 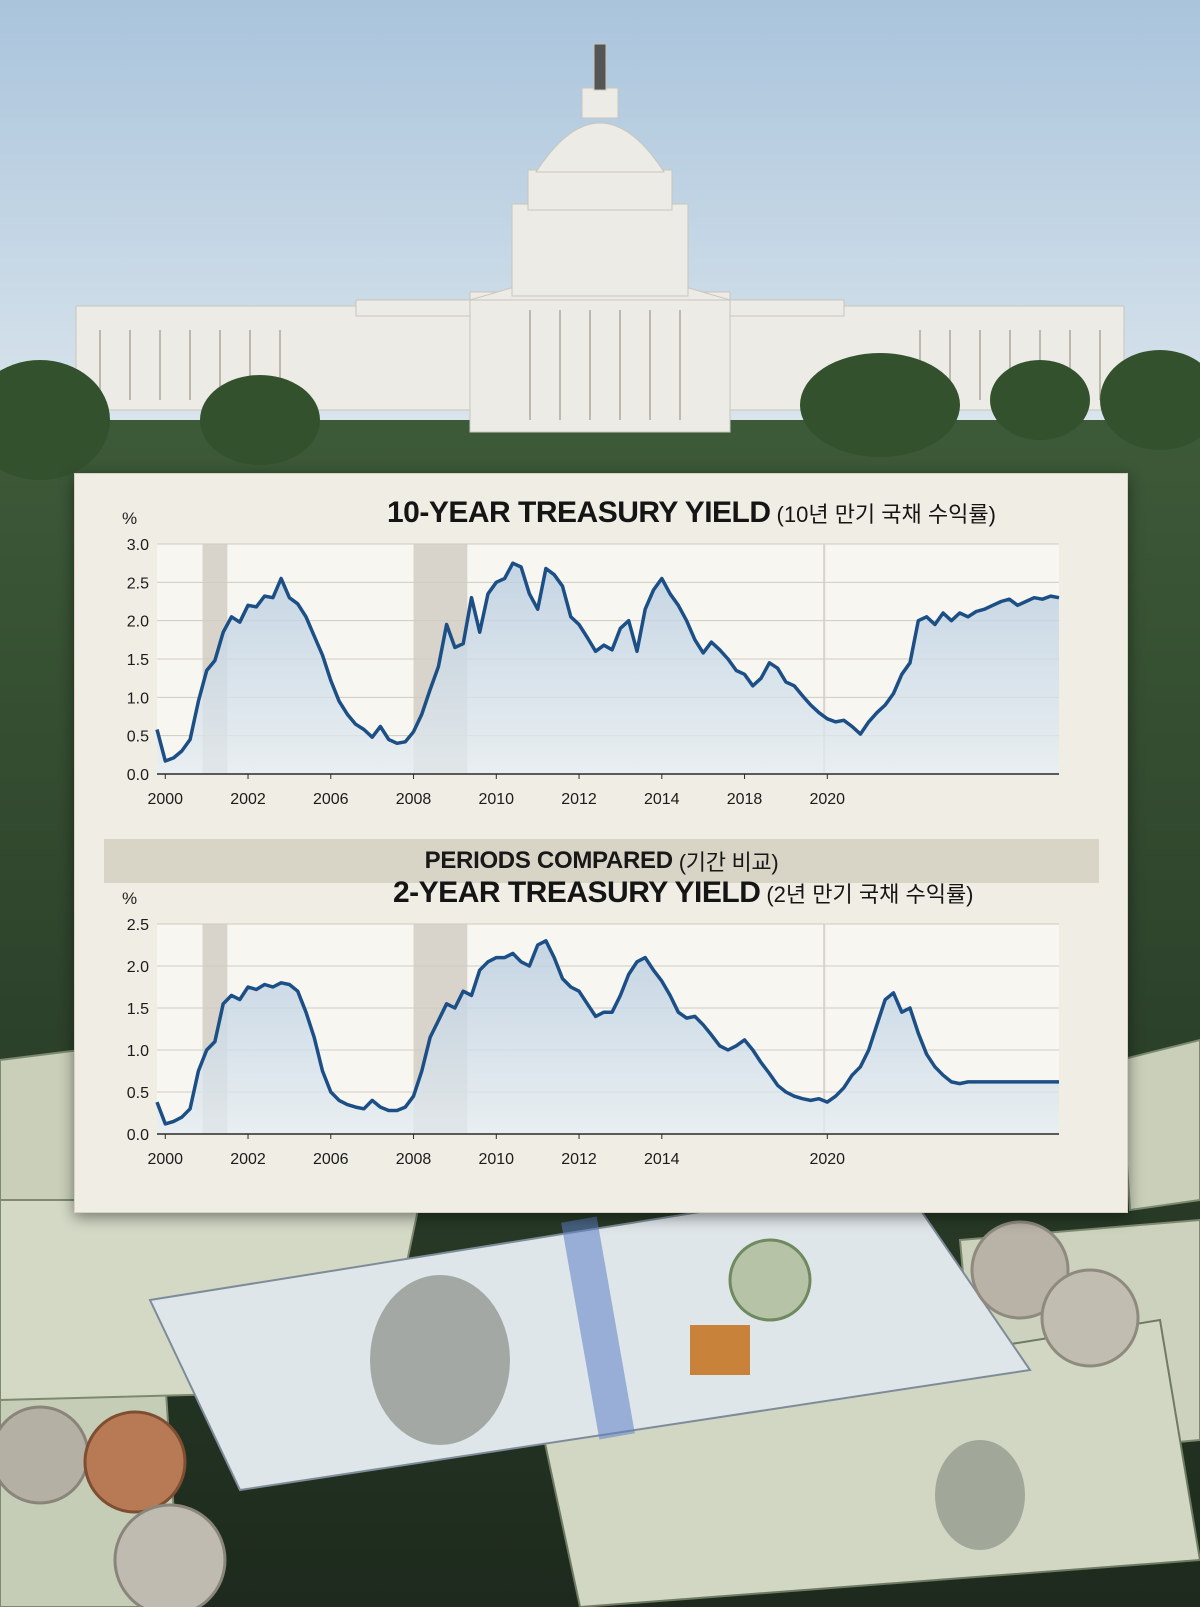 I want to click on chart-1-xtick-label: 2000, so click(x=165, y=799).